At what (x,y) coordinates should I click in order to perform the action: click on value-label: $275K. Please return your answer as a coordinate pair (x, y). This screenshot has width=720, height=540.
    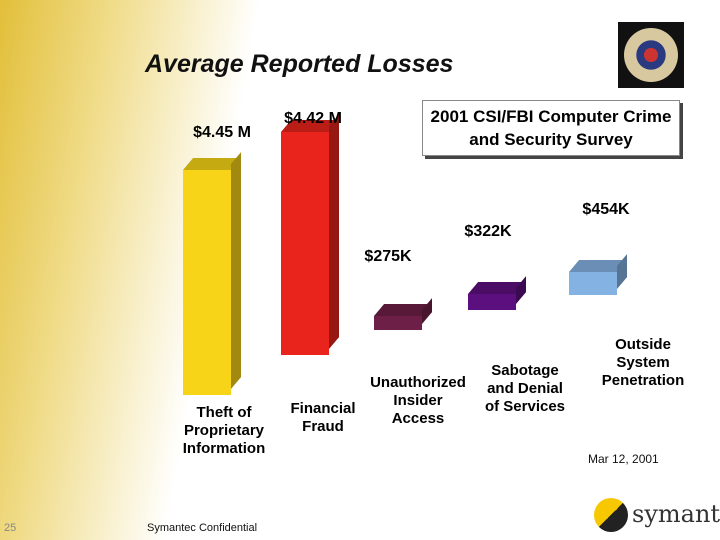
    Looking at the image, I should click on (388, 256).